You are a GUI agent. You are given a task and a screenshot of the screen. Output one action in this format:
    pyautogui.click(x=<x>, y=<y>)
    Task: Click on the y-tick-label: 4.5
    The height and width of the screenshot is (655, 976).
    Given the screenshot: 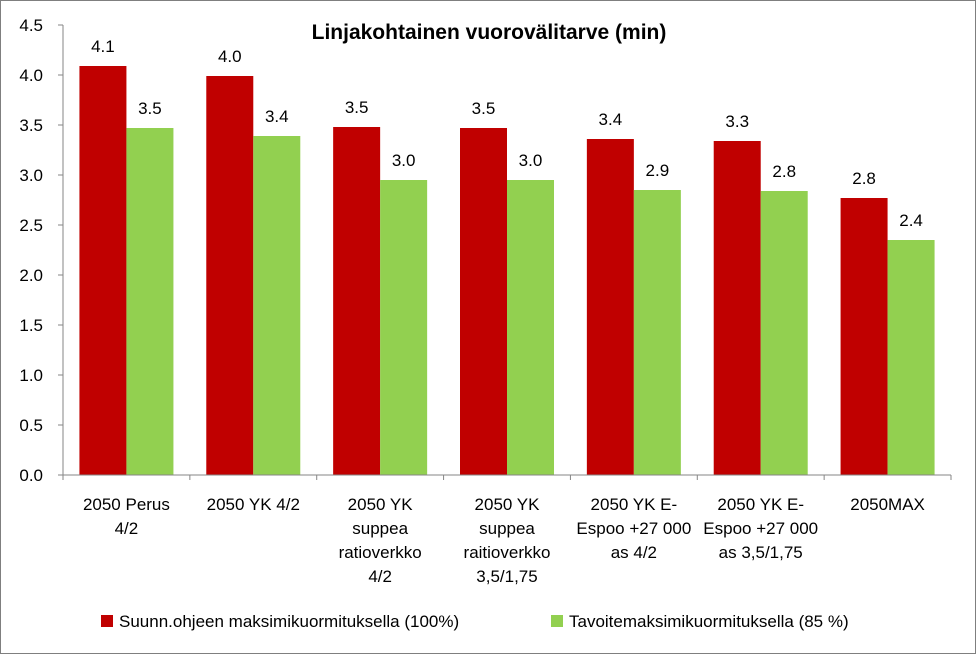 What is the action you would take?
    pyautogui.click(x=31, y=25)
    